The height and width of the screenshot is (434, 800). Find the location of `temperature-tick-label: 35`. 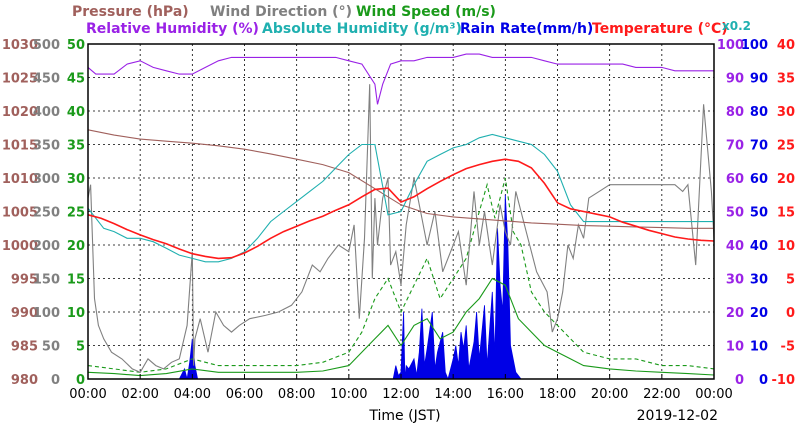

temperature-tick-label: 35 is located at coordinates (786, 79).